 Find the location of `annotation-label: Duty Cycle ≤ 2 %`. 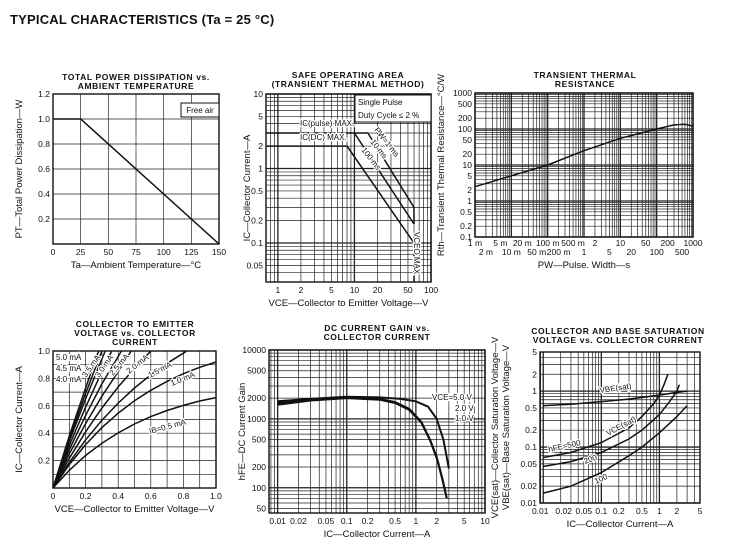

annotation-label: Duty Cycle ≤ 2 % is located at coordinates (388, 115).